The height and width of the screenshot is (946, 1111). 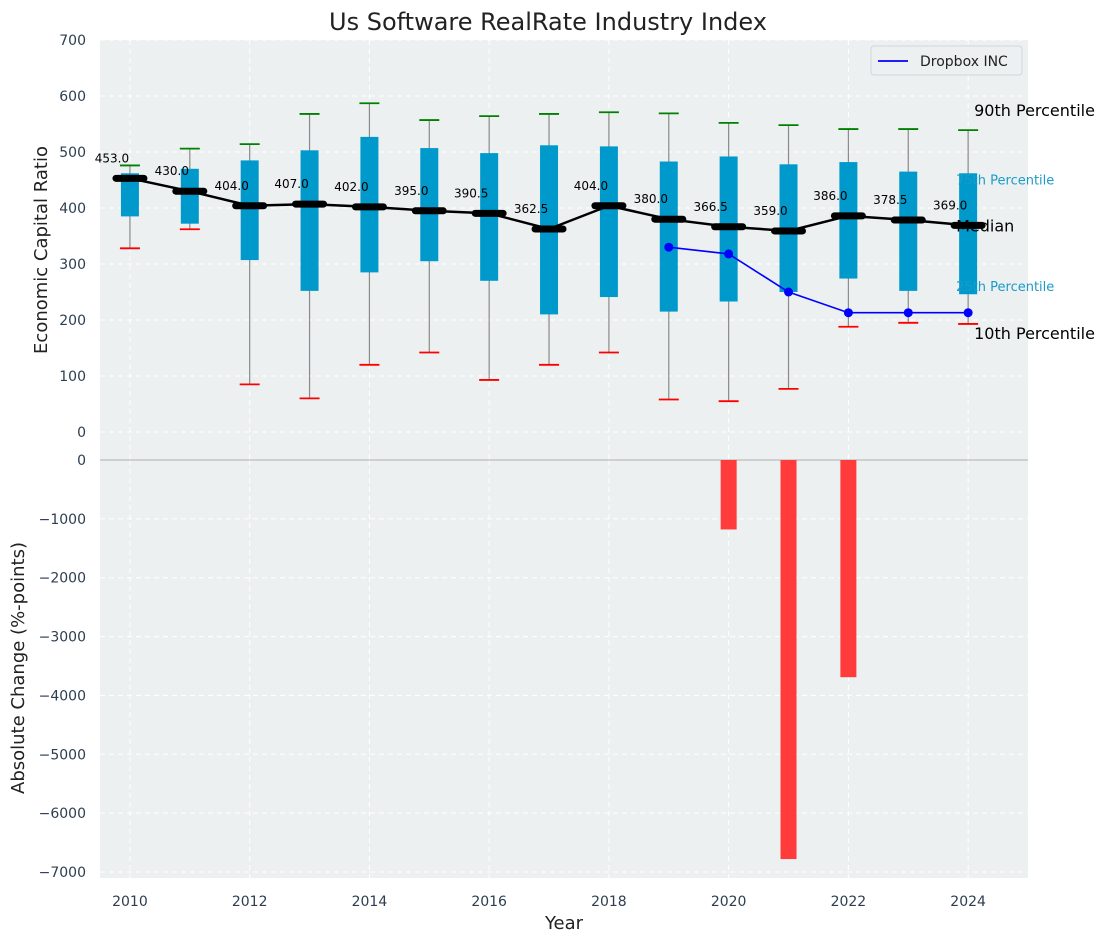 What do you see at coordinates (62, 520) in the screenshot?
I see `bottom-y-tick-label: −1000` at bounding box center [62, 520].